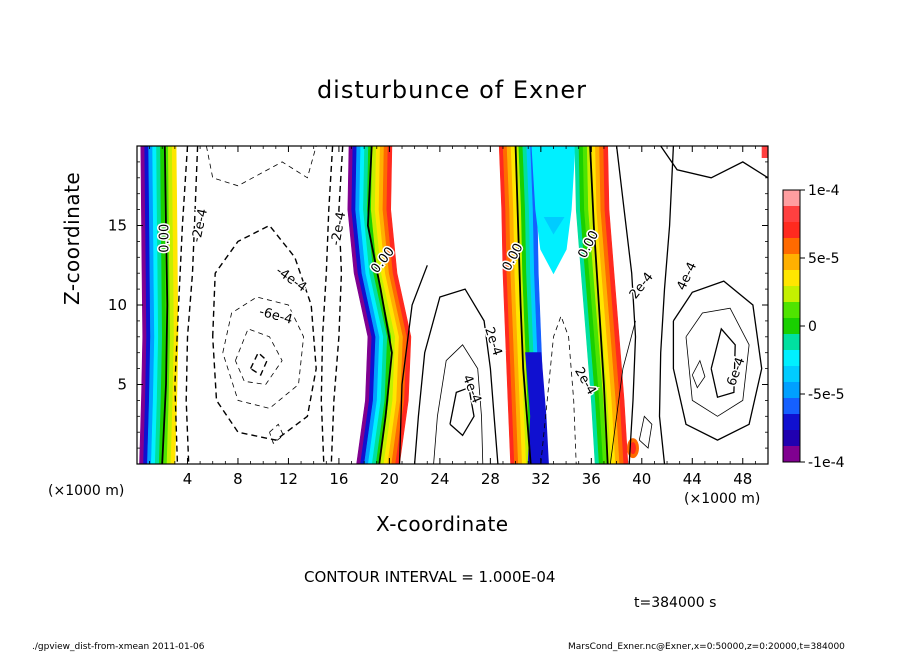 This screenshot has width=904, height=654. I want to click on neg-contour-core, so click(258, 364).